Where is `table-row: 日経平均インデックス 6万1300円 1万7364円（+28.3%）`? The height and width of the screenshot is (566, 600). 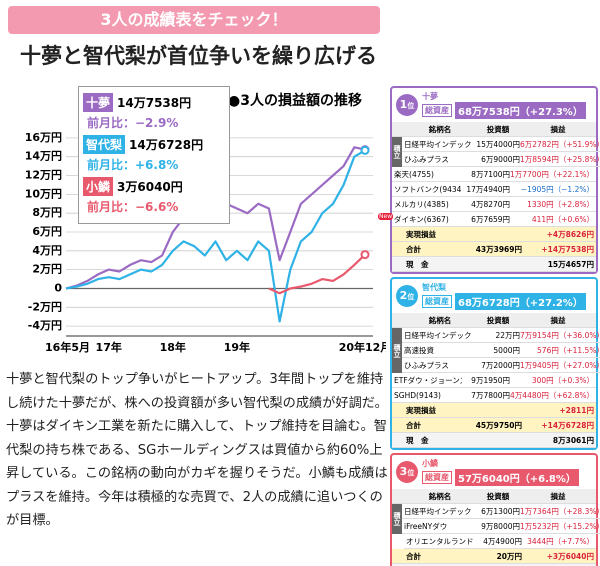 table-row: 日経平均インデックス 6万1300円 1万7364円（+28.3%） is located at coordinates (501, 511).